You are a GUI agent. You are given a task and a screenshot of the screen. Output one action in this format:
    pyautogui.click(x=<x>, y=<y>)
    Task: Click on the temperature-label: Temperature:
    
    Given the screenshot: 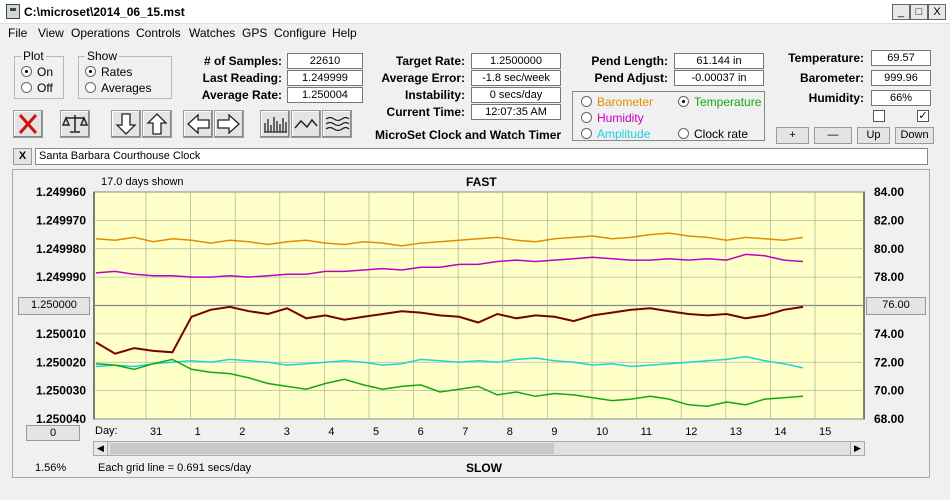 What is the action you would take?
    pyautogui.click(x=826, y=58)
    